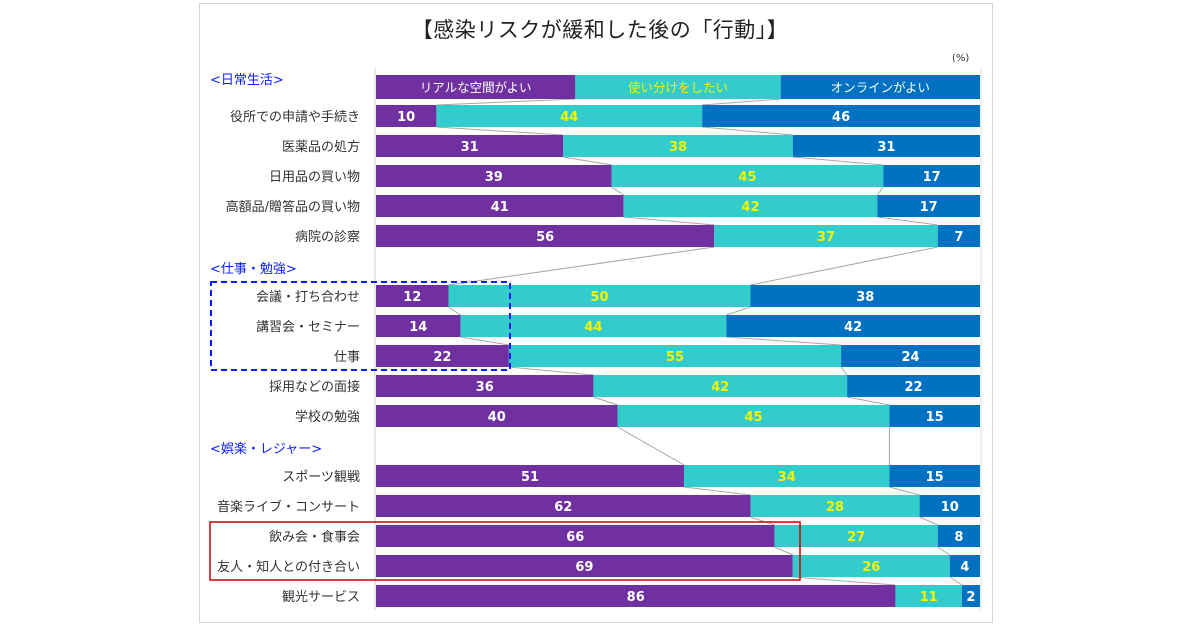  What do you see at coordinates (288, 567) in the screenshot?
I see `category-label: 友人・知人との付き合い` at bounding box center [288, 567].